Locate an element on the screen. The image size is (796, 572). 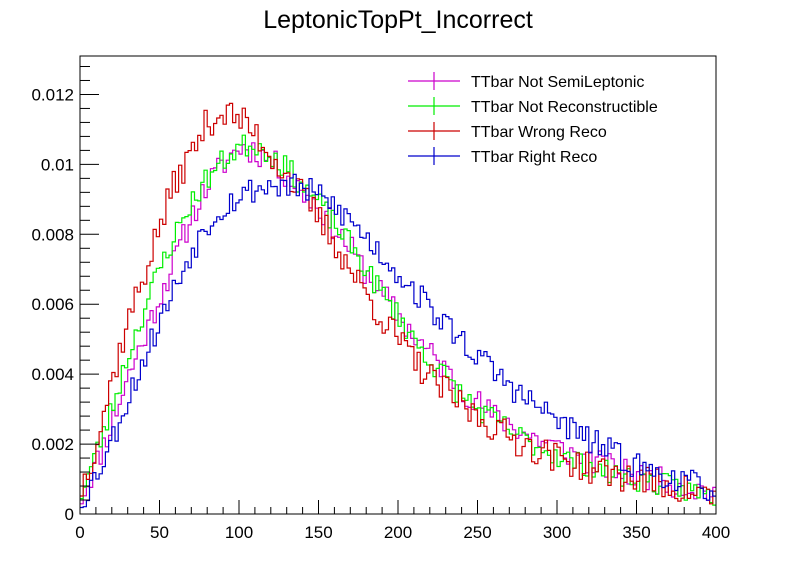
x-tick-label: 250 is located at coordinates (477, 532).